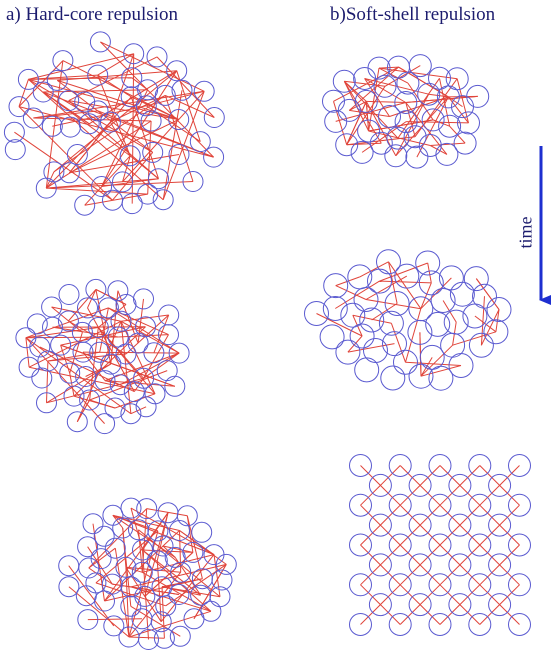  I want to click on hardcore-snapshot-early, so click(114, 123).